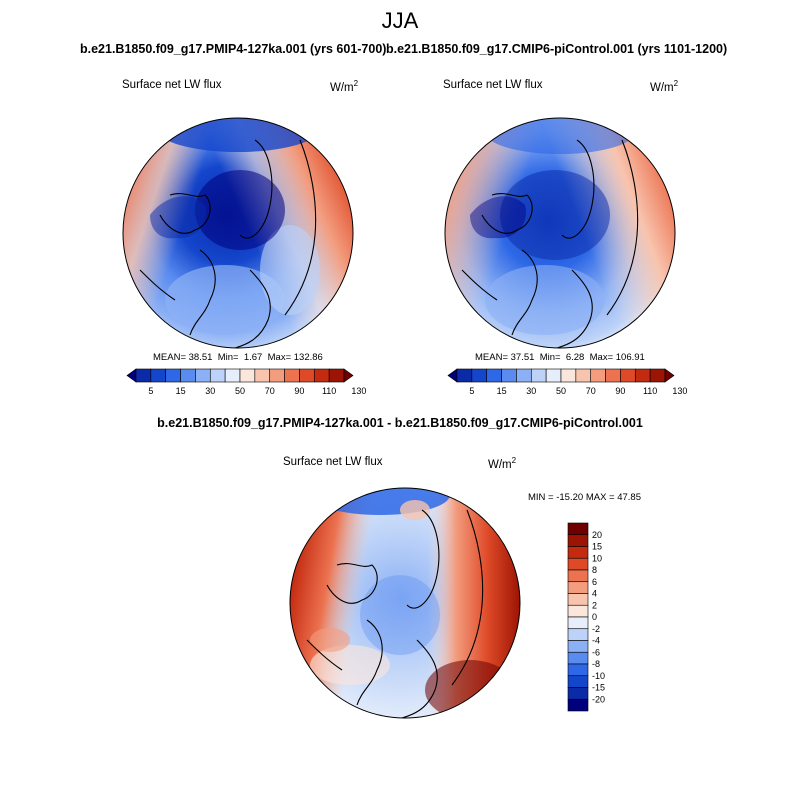 The height and width of the screenshot is (800, 800). I want to click on left-colorbar: 5 15 30 50 70 90 110 130, so click(246, 382).